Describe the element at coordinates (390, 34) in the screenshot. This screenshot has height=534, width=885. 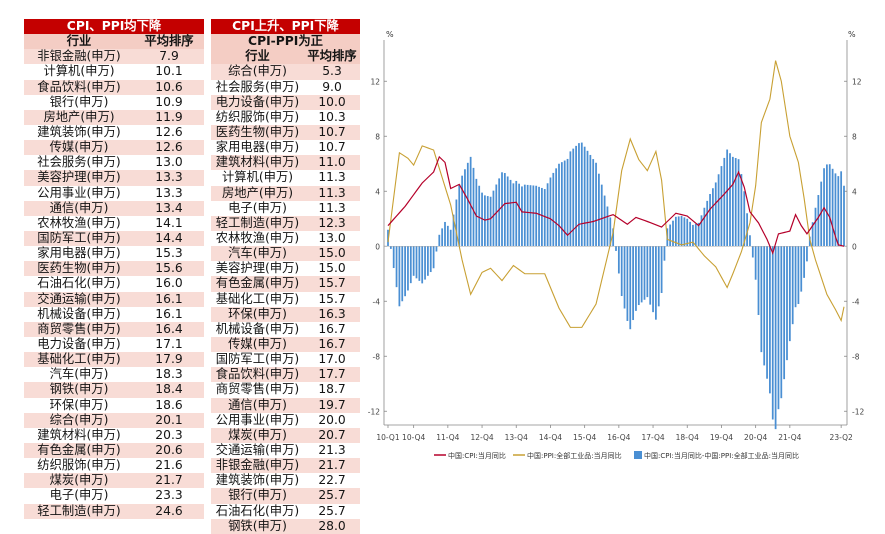
I see `left-unit-label: %` at that location.